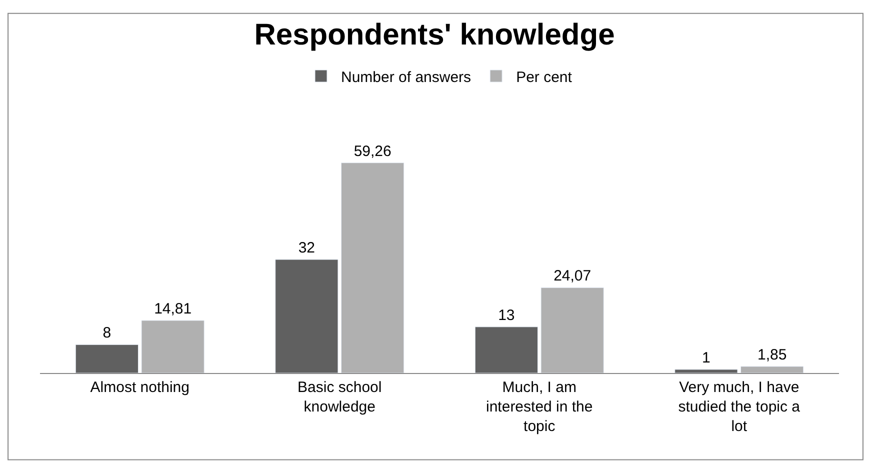  I want to click on data-label: 1, so click(706, 357).